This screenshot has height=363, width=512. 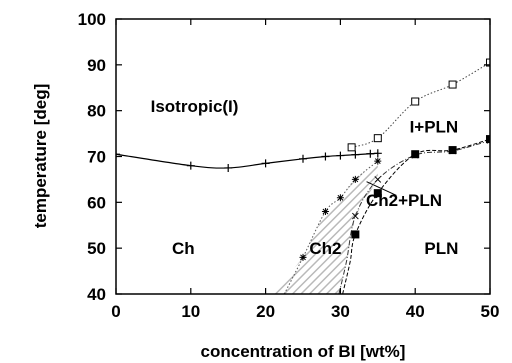 I want to click on x-tick-label: 40, so click(x=415, y=311).